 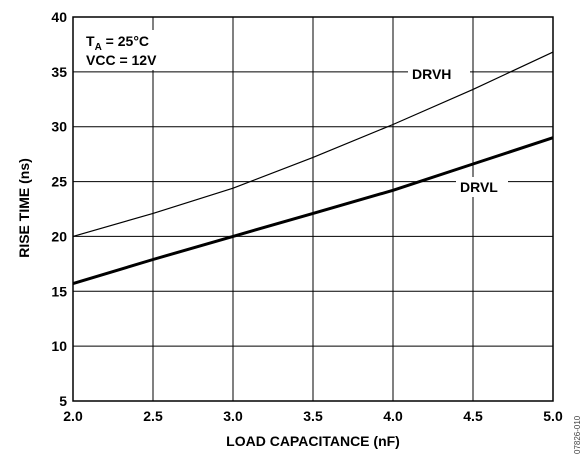 What do you see at coordinates (59, 291) in the screenshot?
I see `y-tick-label: 15` at bounding box center [59, 291].